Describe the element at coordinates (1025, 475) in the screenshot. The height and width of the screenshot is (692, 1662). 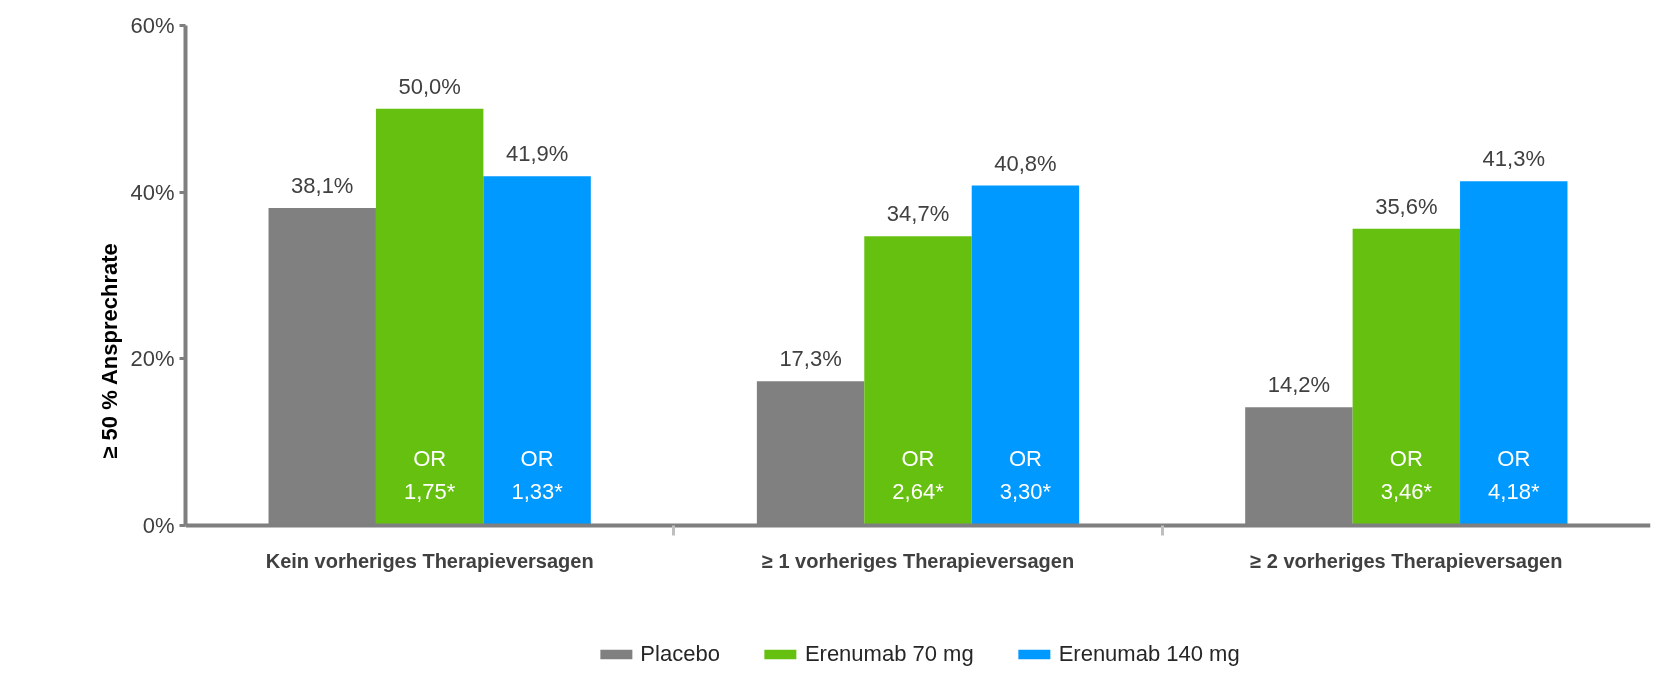
I see `annotation: OR 3,30*` at that location.